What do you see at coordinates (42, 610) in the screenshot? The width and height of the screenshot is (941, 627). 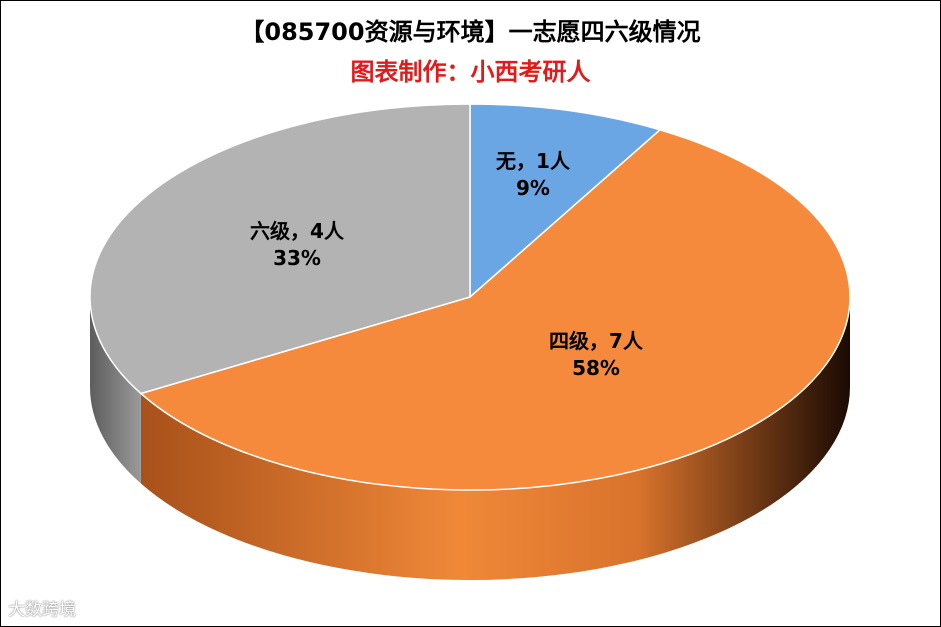 I see `watermark: 大数跨境` at bounding box center [42, 610].